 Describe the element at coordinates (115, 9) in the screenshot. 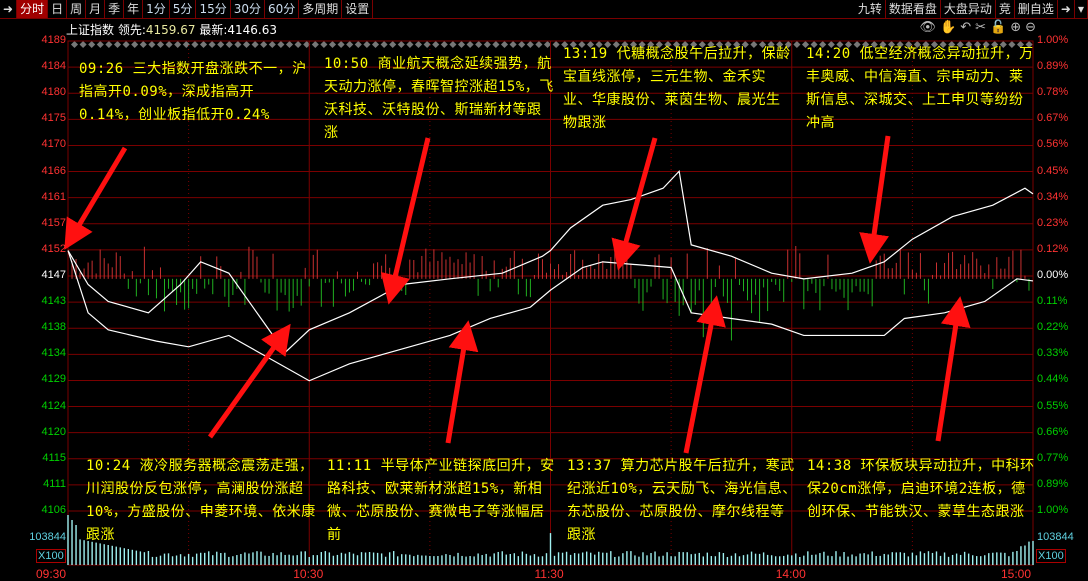

I see `tab-4: 季` at that location.